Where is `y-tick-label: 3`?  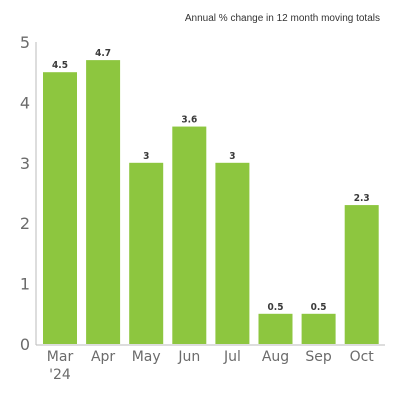
y-tick-label: 3 is located at coordinates (25, 163).